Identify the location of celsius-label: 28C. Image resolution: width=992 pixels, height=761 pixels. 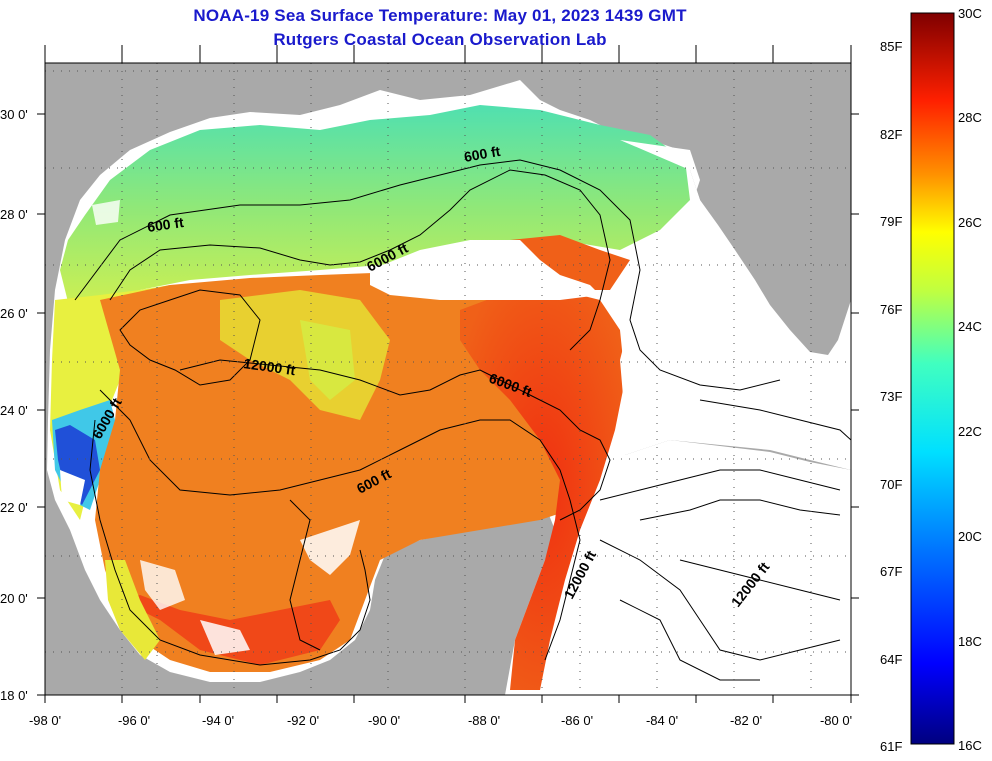
(970, 117).